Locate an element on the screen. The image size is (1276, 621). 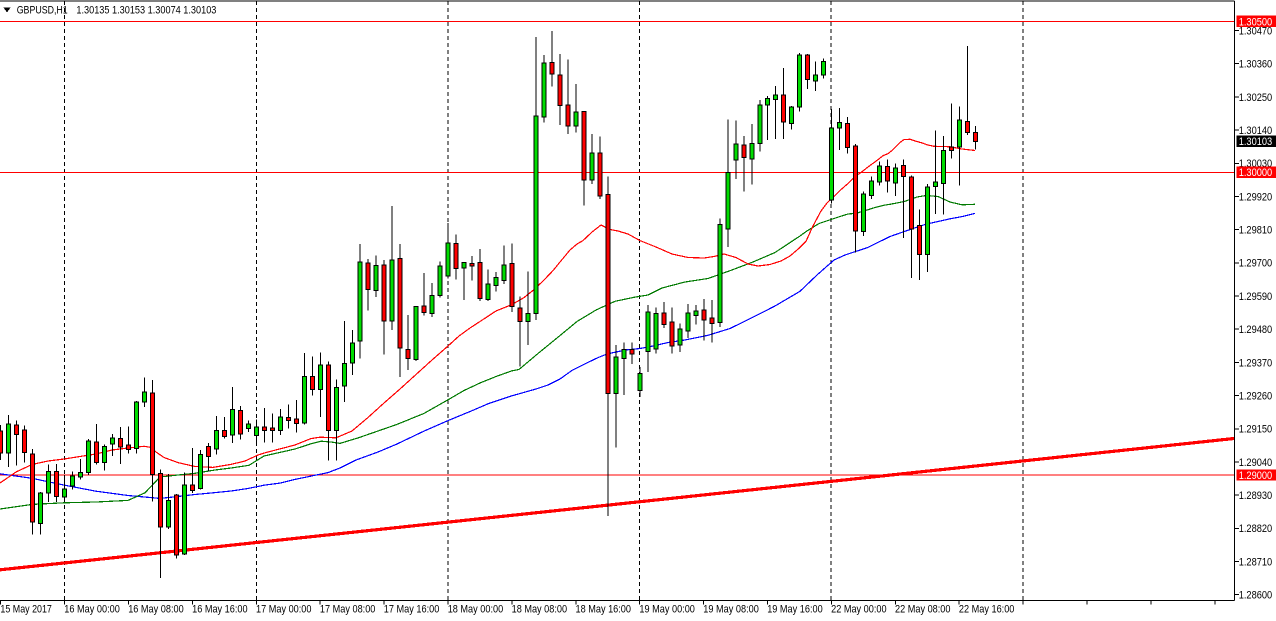
svg-text: 1.30140 is located at coordinates (1256, 131).